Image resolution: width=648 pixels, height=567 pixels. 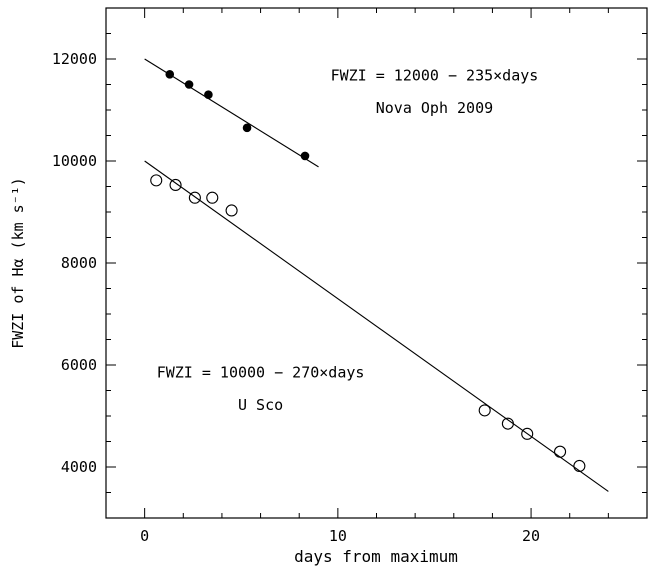 What do you see at coordinates (18, 263) in the screenshot?
I see `y-axis-label: FWZI of Hα (km s⁻¹)` at bounding box center [18, 263].